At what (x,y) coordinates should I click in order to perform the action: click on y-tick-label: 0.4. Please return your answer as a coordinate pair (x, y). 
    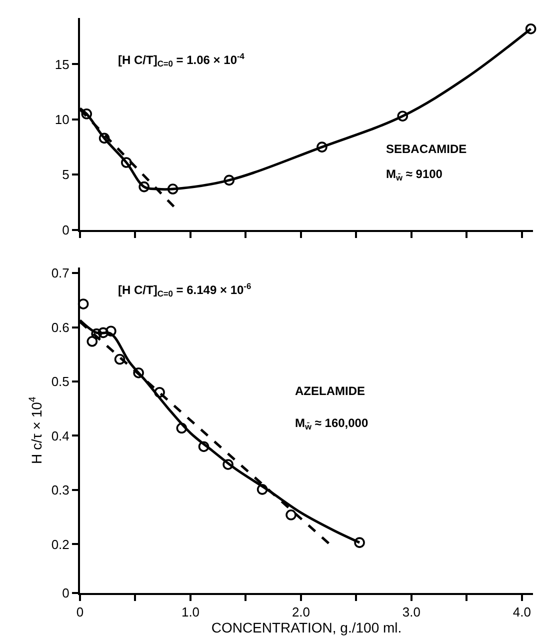
    Looking at the image, I should click on (60, 436).